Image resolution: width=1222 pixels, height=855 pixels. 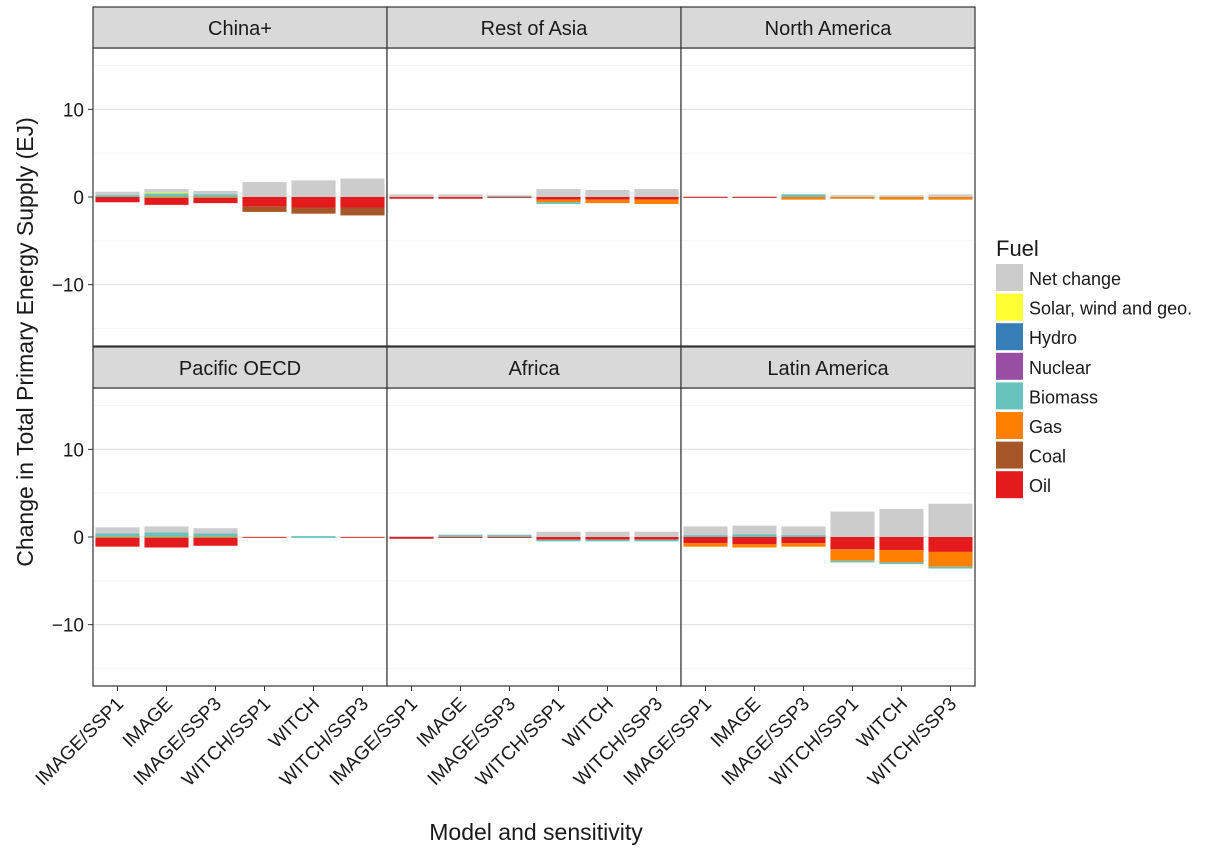 What do you see at coordinates (534, 369) in the screenshot?
I see `facet-title-africa: Africa` at bounding box center [534, 369].